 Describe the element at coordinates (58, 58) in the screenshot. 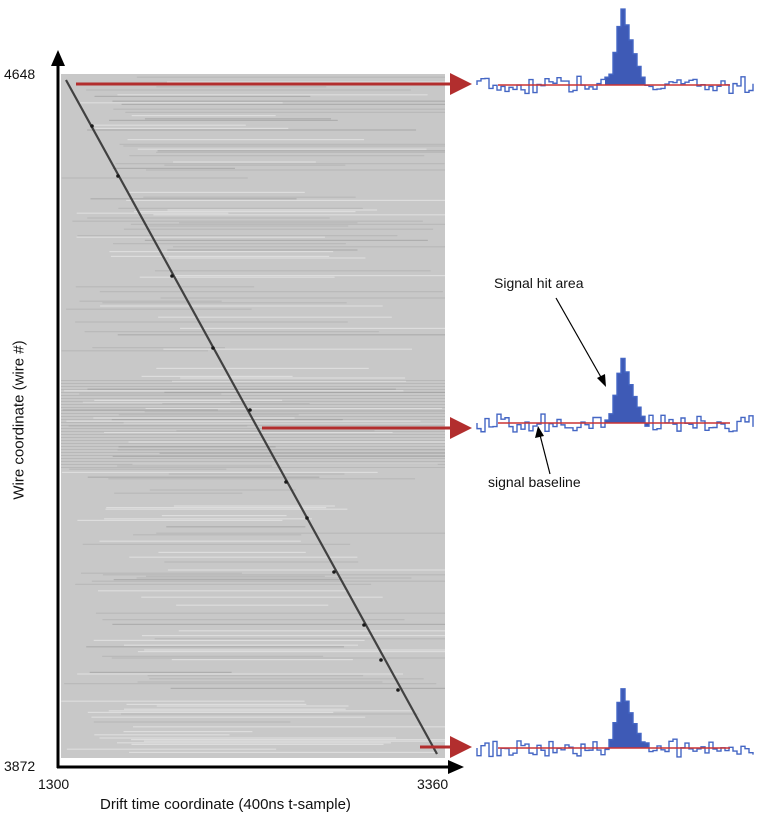

I see `y-axis-arrowhead` at that location.